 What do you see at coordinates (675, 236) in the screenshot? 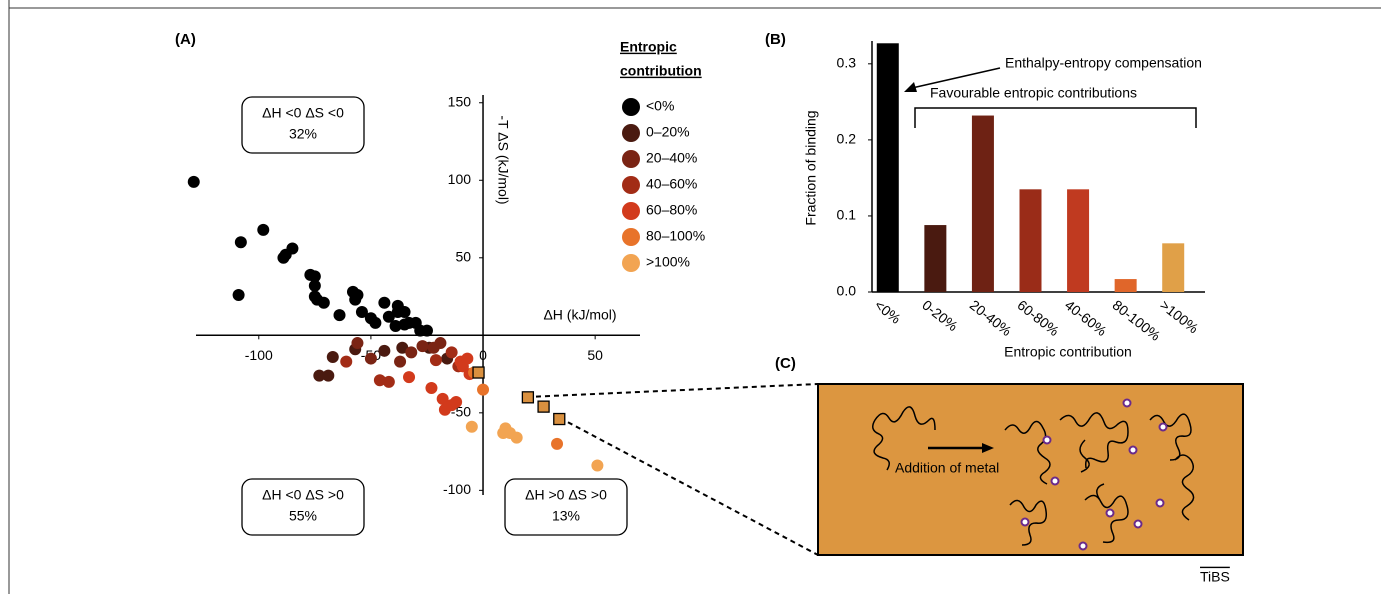
I see `legend-label: 80–100%` at bounding box center [675, 236].